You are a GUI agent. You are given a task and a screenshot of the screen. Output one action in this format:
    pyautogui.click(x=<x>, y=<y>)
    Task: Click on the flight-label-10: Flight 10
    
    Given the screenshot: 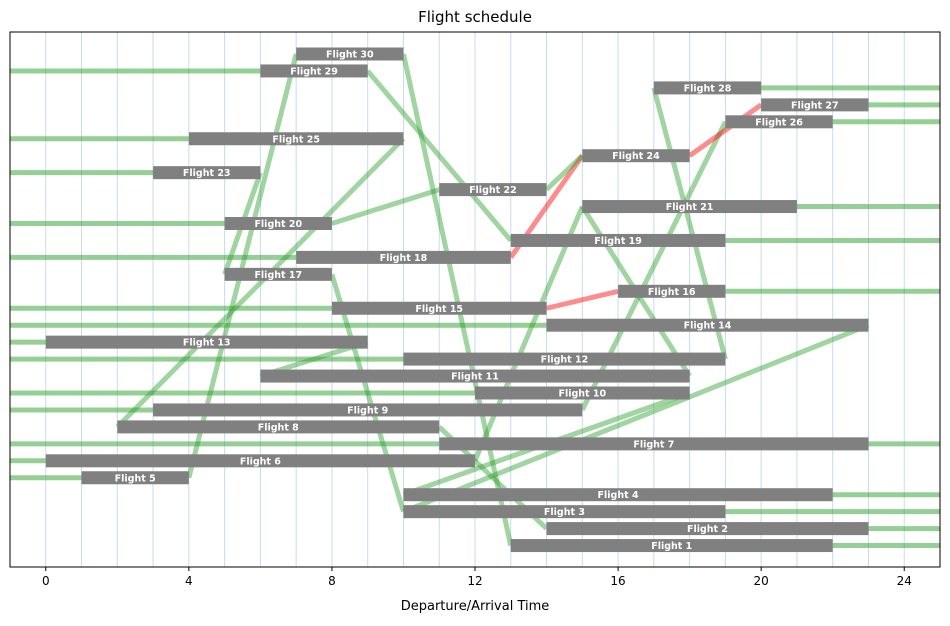 What is the action you would take?
    pyautogui.click(x=582, y=394)
    